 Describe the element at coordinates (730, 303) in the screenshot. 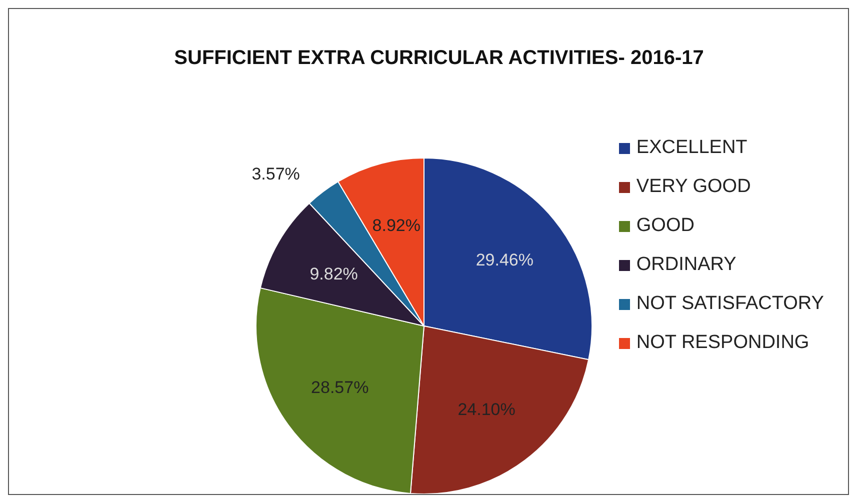

I see `legend-label: NOT SATISFACTORY` at that location.